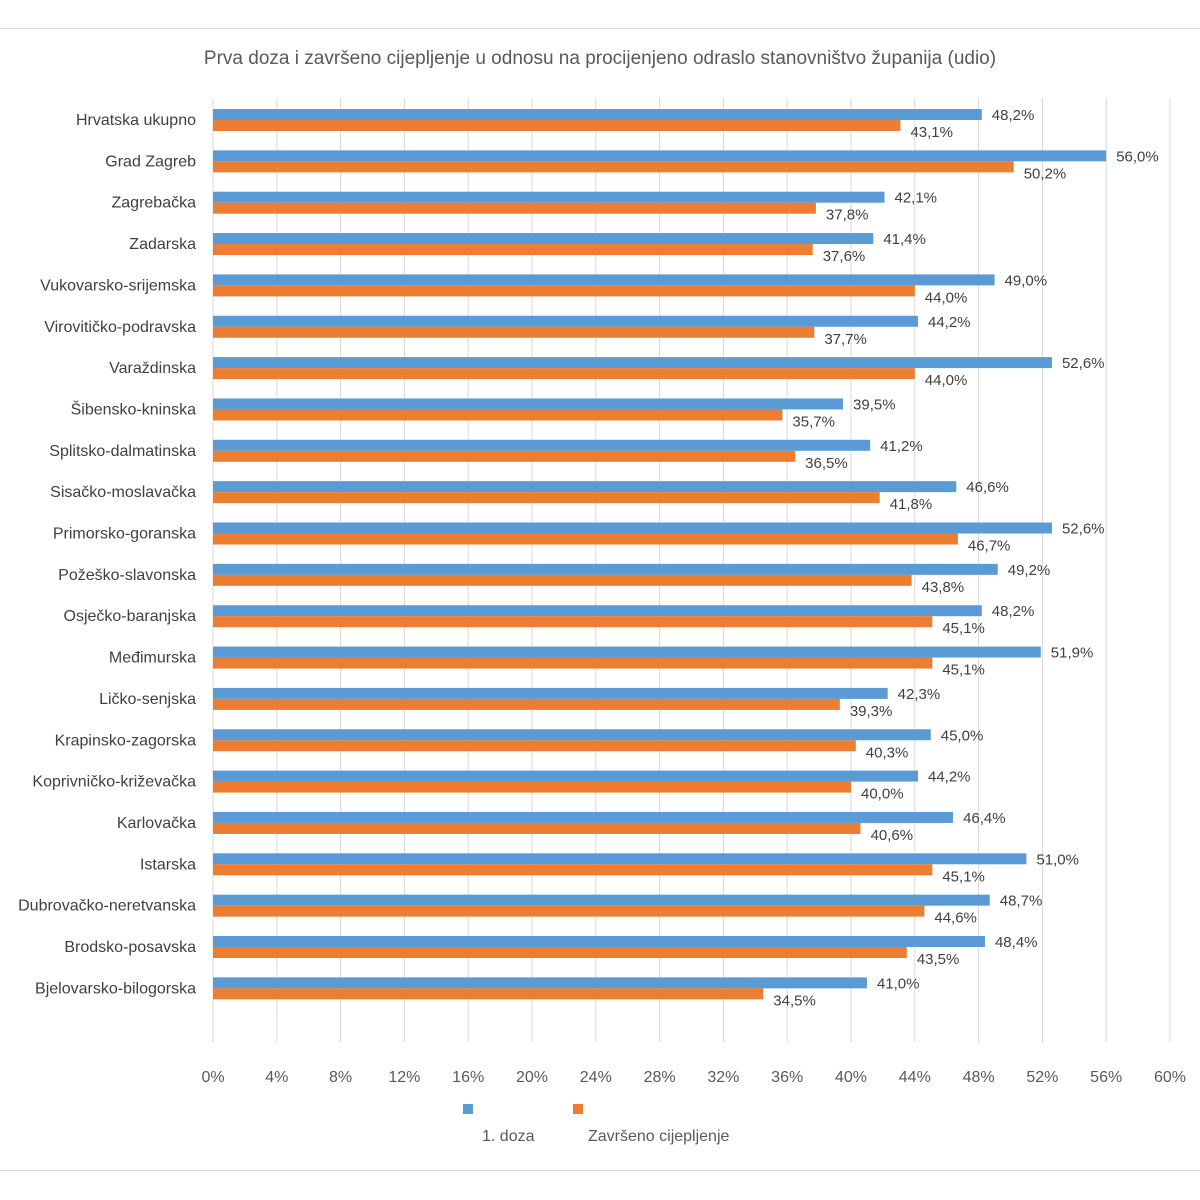 The height and width of the screenshot is (1200, 1200). What do you see at coordinates (851, 1077) in the screenshot?
I see `x-tick-label: 40%` at bounding box center [851, 1077].